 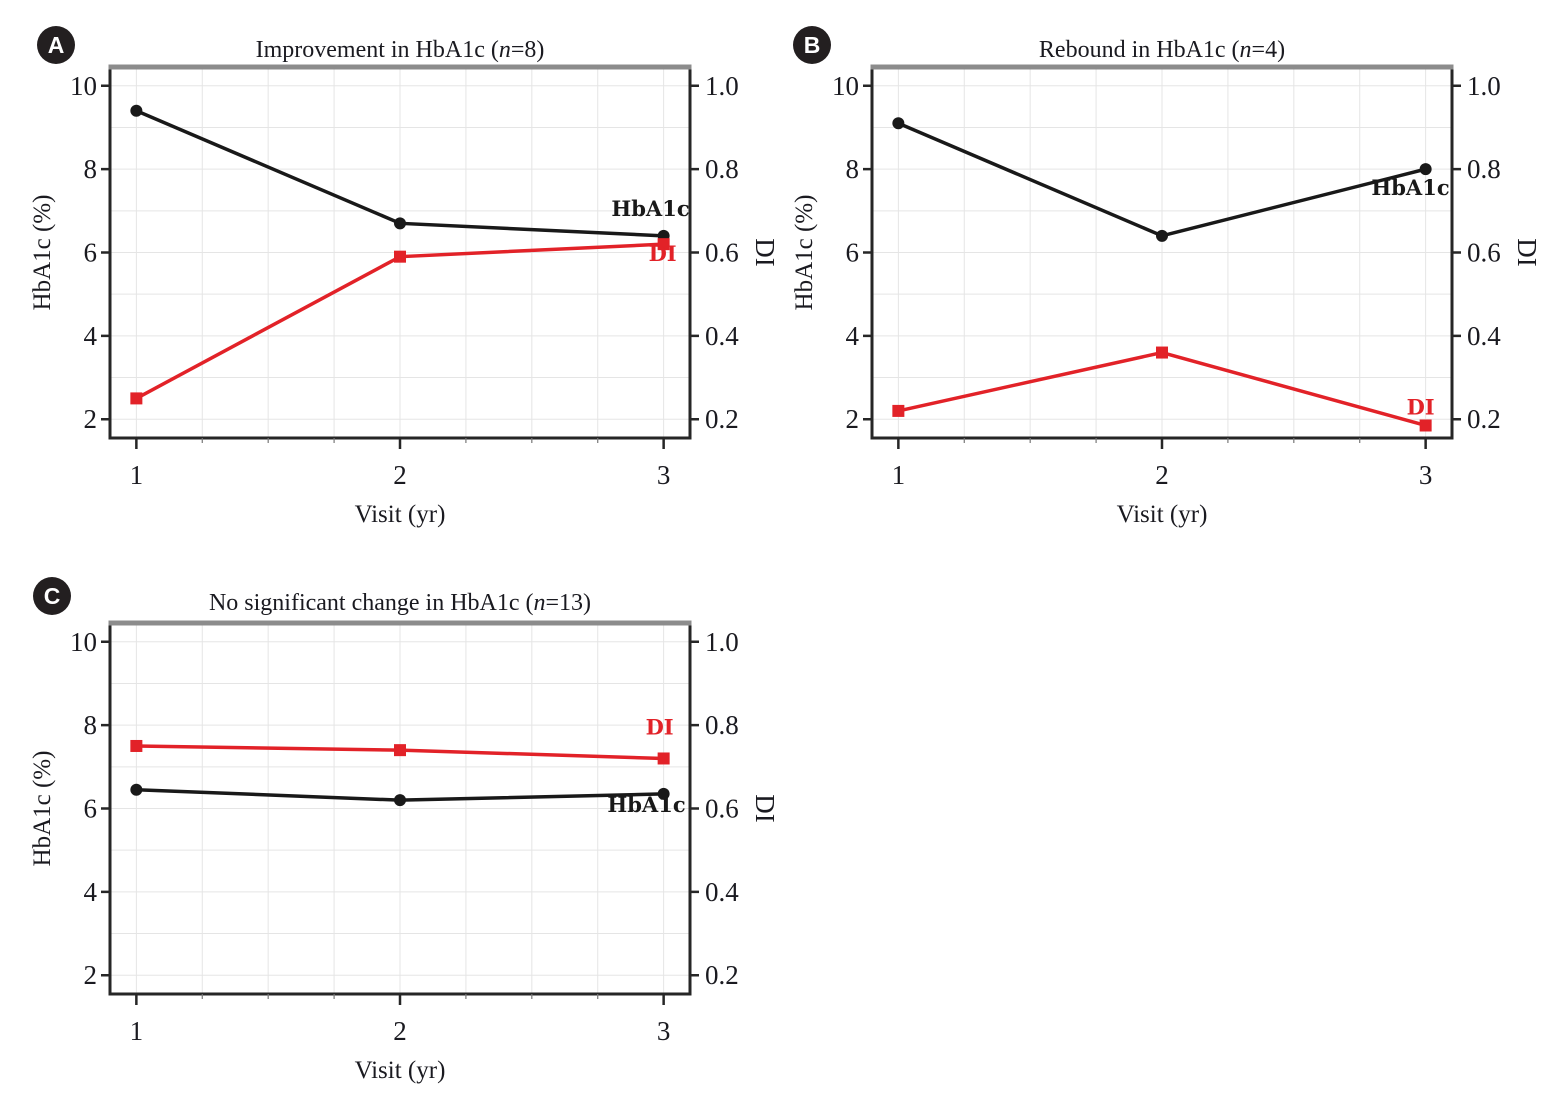 I want to click on panel-badge-letter: C, so click(x=52, y=596).